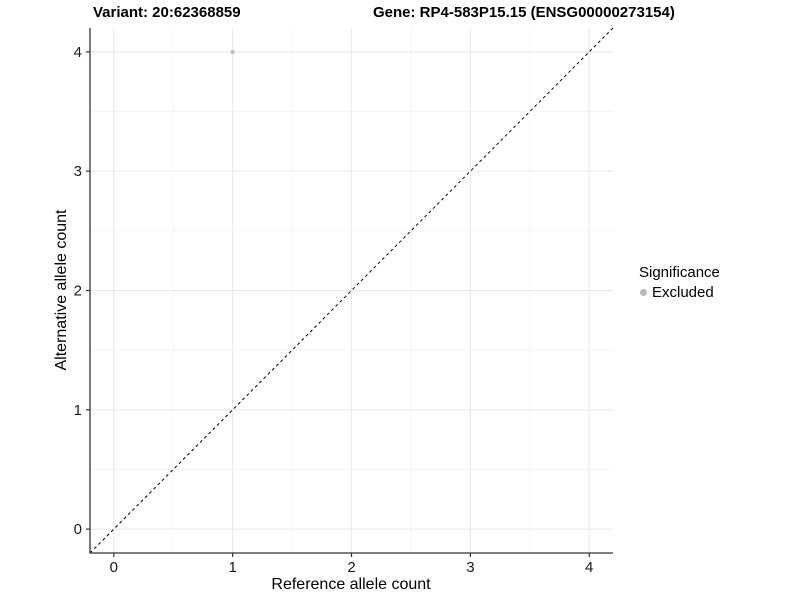  Describe the element at coordinates (232, 51) in the screenshot. I see `data-point` at that location.